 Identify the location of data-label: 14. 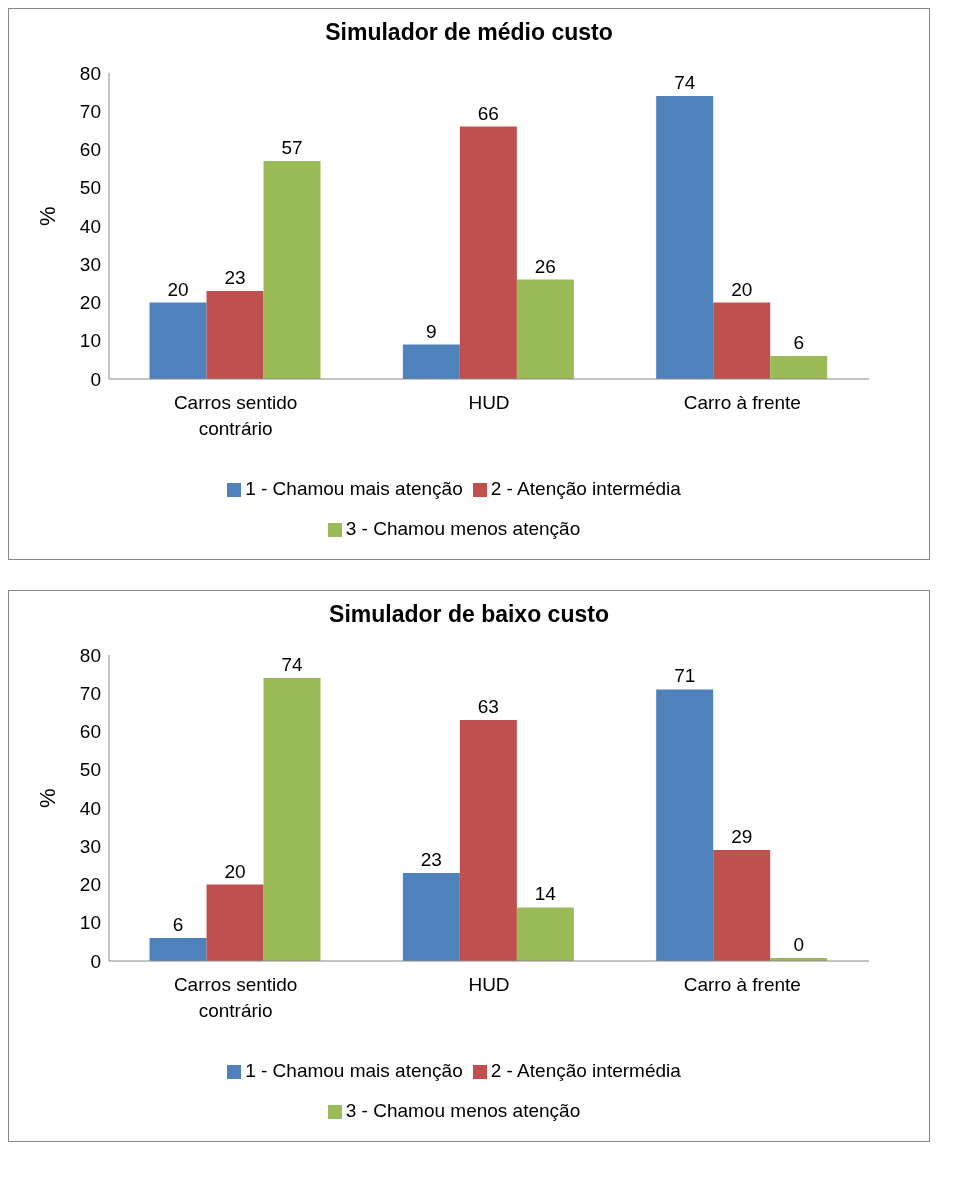
(545, 894).